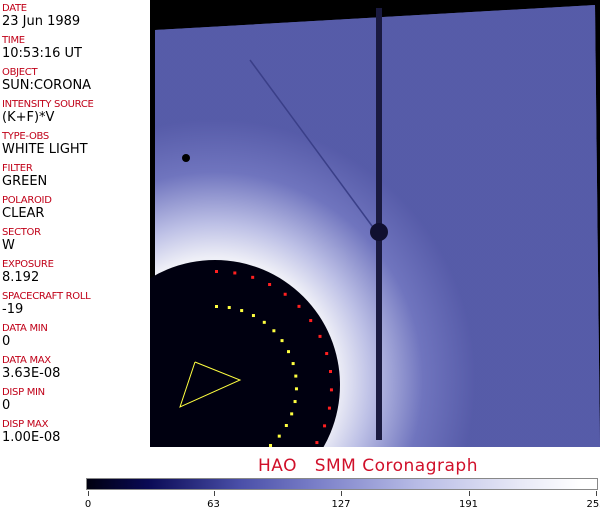 The height and width of the screenshot is (512, 600). Describe the element at coordinates (88, 504) in the screenshot. I see `colorbar-tick-label: 0` at that location.